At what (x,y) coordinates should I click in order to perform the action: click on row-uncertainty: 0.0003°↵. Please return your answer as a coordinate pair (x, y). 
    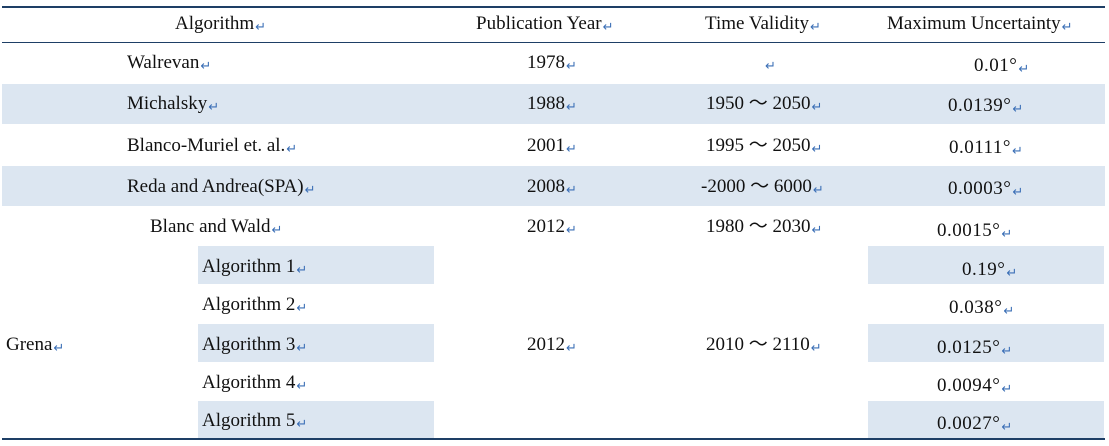
    Looking at the image, I should click on (986, 189).